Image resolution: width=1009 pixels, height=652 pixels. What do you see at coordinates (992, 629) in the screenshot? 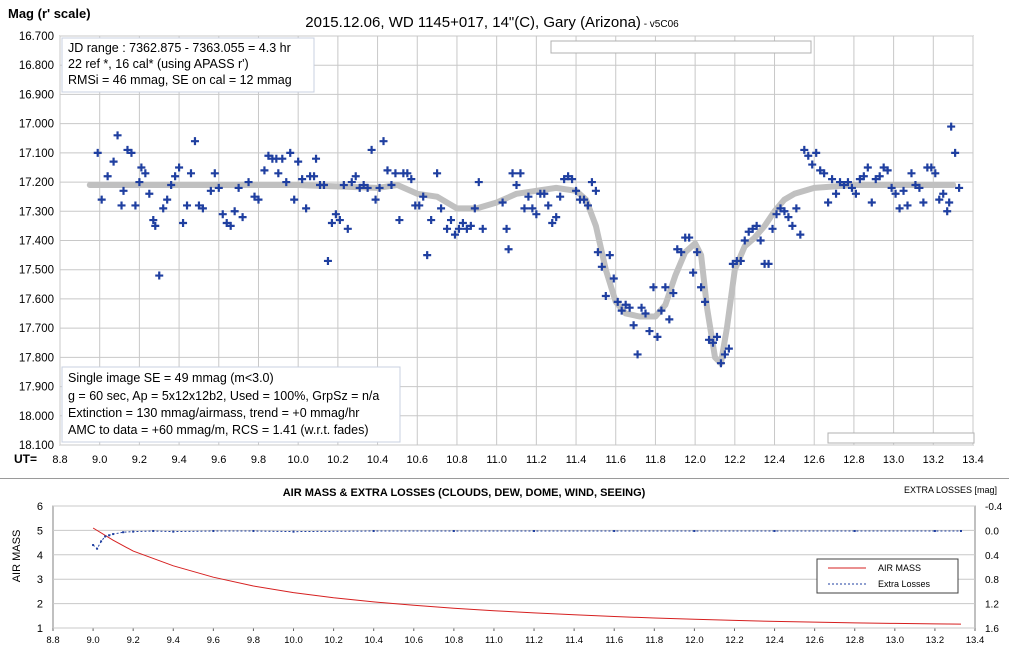
I see `y2-tick-label: 1.6` at bounding box center [992, 629].